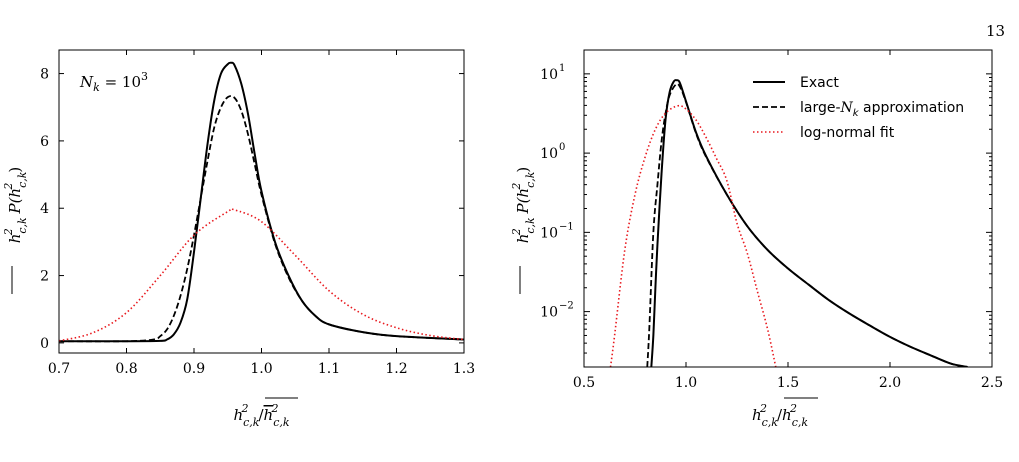  I want to click on right-series-lognormal, so click(693, 235).